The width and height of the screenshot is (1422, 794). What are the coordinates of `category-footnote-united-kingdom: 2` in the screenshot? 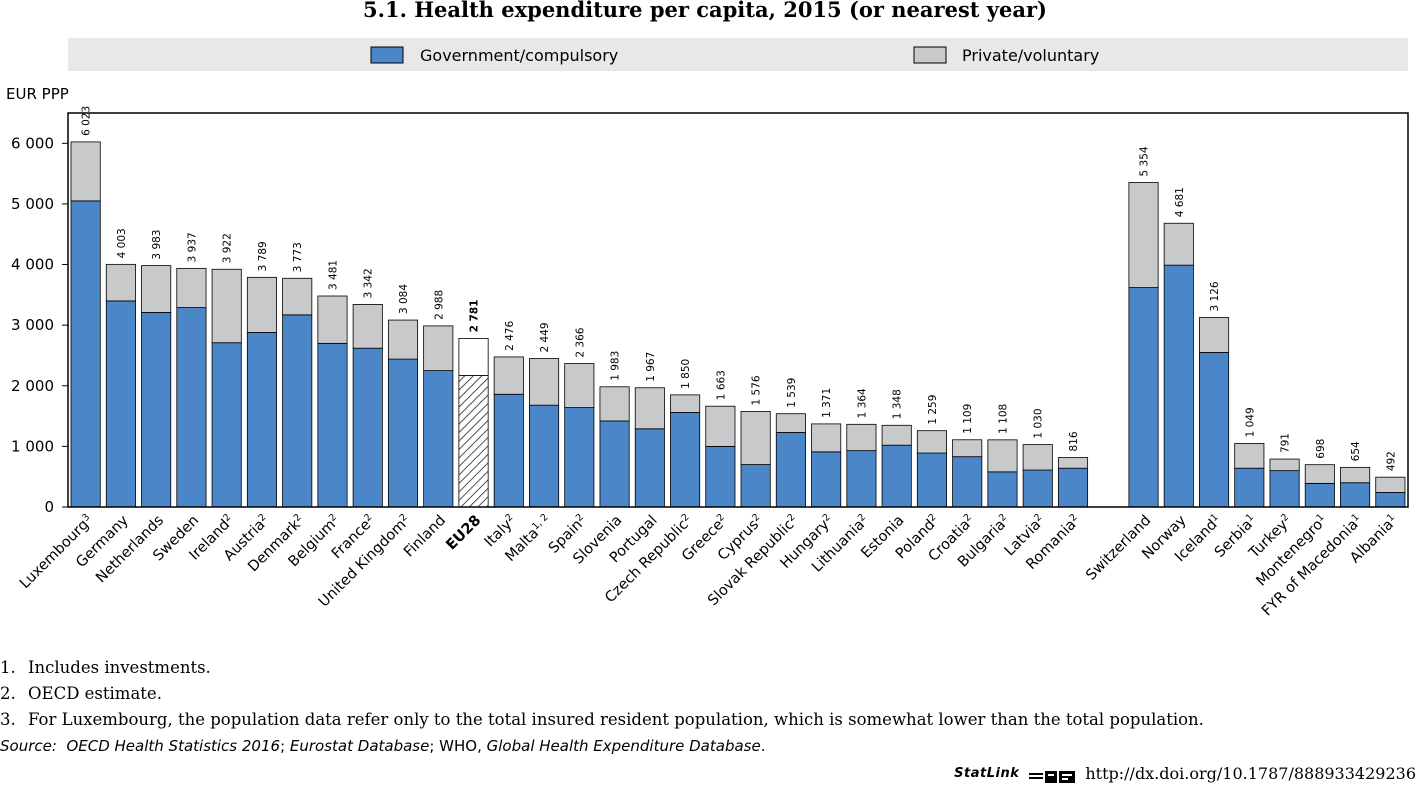 It's located at (403, 517).